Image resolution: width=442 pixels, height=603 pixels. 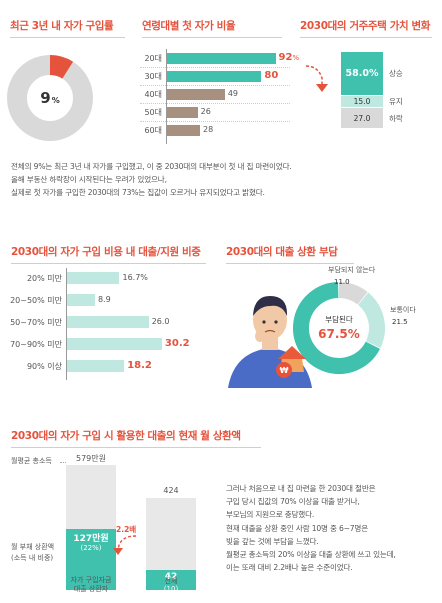 I want to click on age-value-number: 80, so click(x=271, y=75).